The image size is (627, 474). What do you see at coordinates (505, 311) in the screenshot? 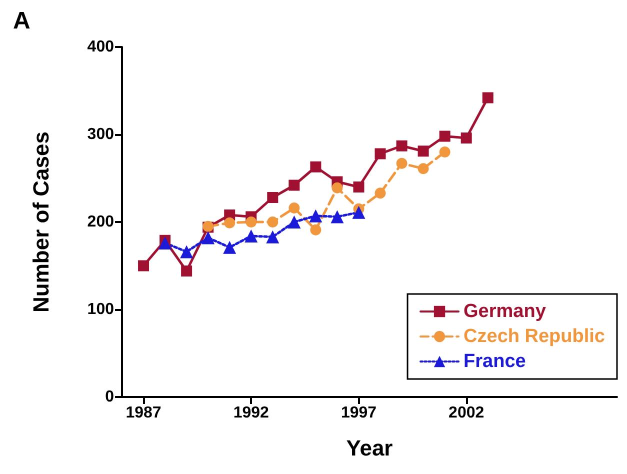
I see `legend-label: Germany` at bounding box center [505, 311].